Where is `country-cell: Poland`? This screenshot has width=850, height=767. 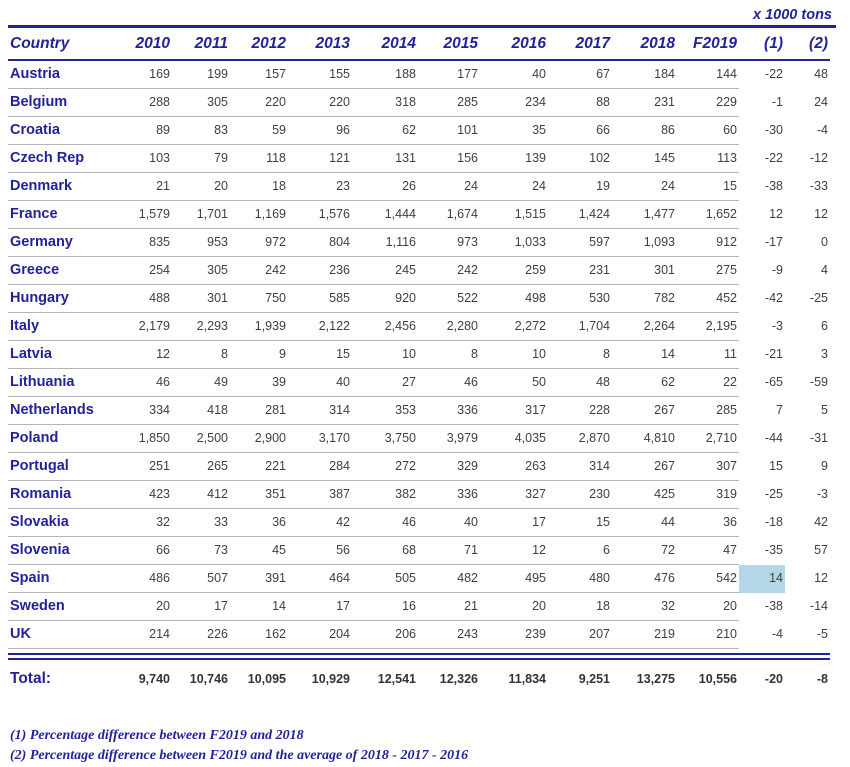 country-cell: Poland is located at coordinates (60, 438).